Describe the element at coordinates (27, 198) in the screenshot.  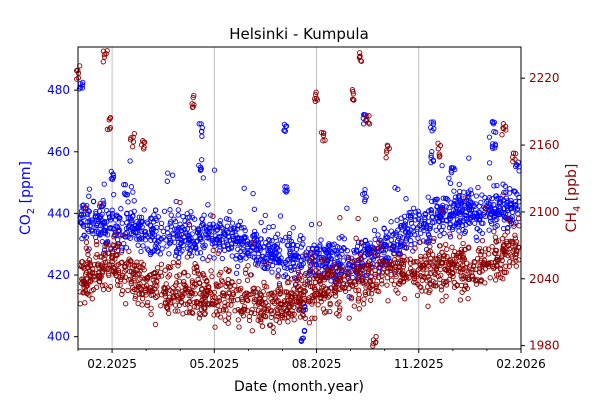
I see `y-axis-left-label: CO2 [ppm]` at that location.